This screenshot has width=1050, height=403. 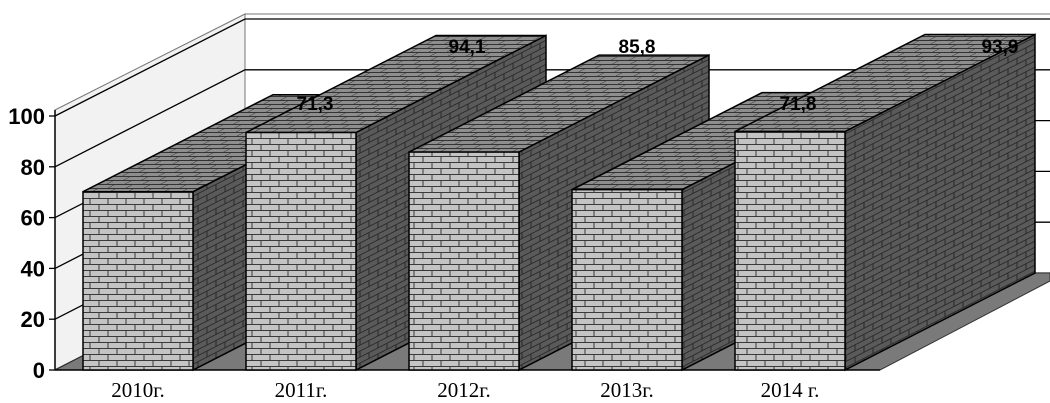 I want to click on data-label: 93,9, so click(x=1000, y=47).